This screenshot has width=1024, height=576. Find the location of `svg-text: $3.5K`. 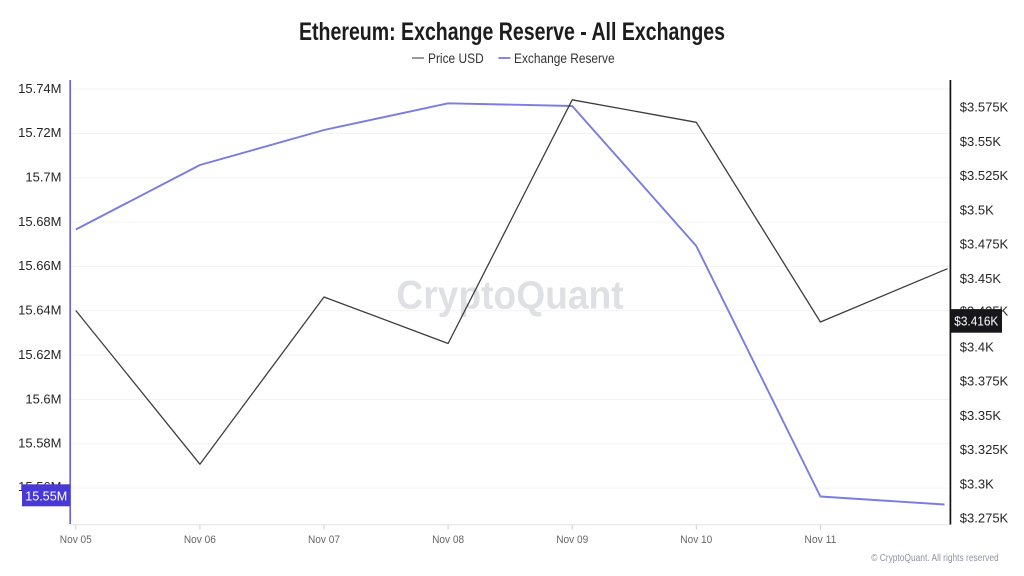

svg-text: $3.5K is located at coordinates (977, 209).